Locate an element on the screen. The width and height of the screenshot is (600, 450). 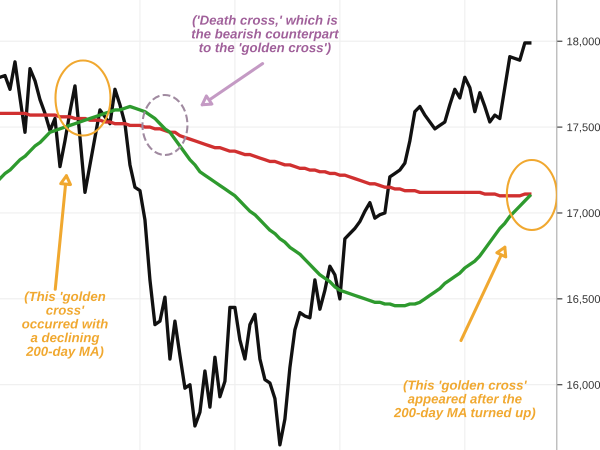
y-tick-label: 18,000 is located at coordinates (583, 42).